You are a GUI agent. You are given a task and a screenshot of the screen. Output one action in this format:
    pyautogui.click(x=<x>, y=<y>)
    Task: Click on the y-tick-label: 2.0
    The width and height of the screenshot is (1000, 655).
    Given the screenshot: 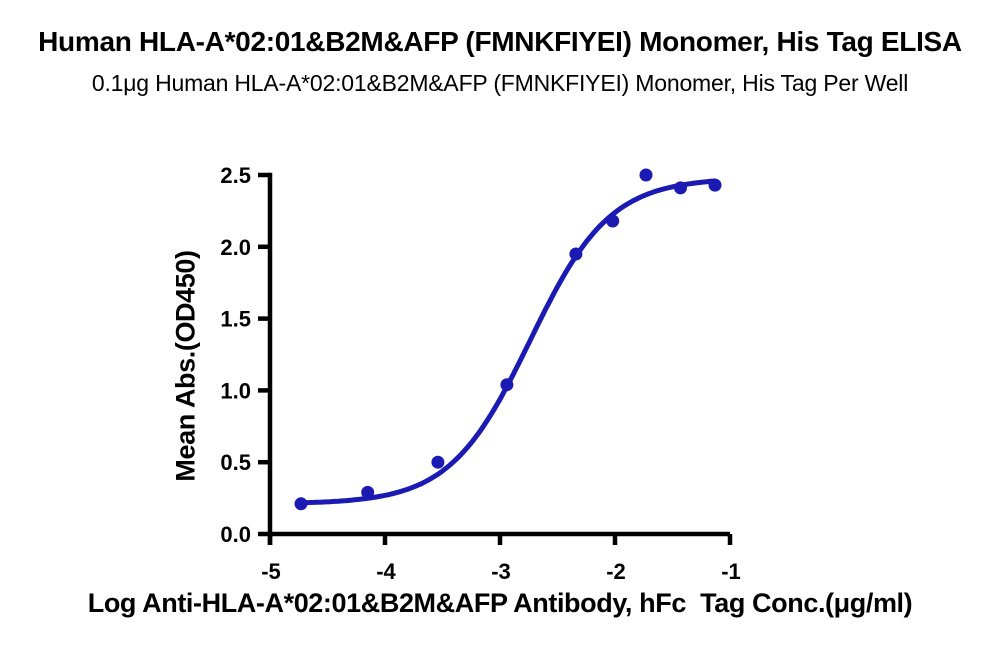 What is the action you would take?
    pyautogui.click(x=235, y=247)
    